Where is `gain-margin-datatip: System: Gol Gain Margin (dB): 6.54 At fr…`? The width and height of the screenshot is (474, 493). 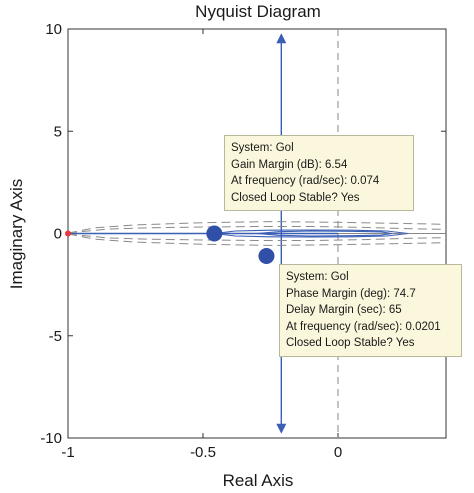
gain-margin-datatip: System: Gol Gain Margin (dB): 6.54 At fr… is located at coordinates (319, 173).